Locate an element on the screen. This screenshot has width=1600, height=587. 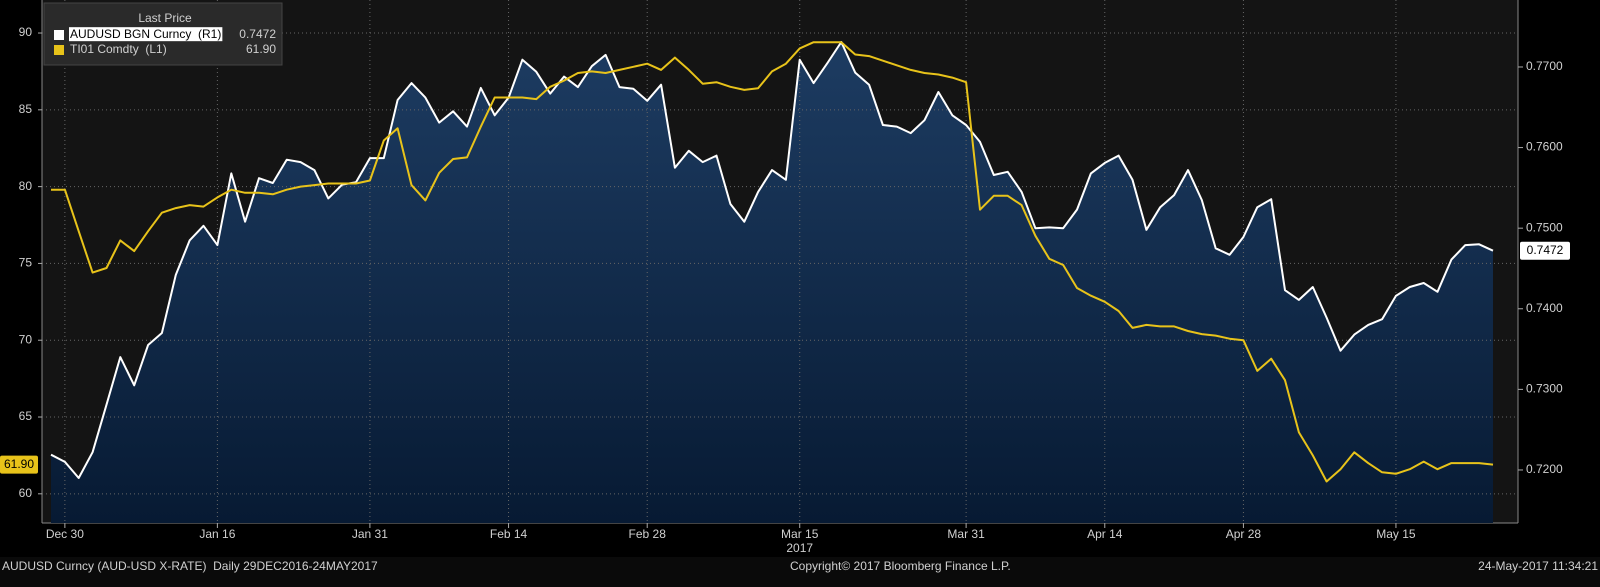
x-tick-label: Jan 16 is located at coordinates (217, 534).